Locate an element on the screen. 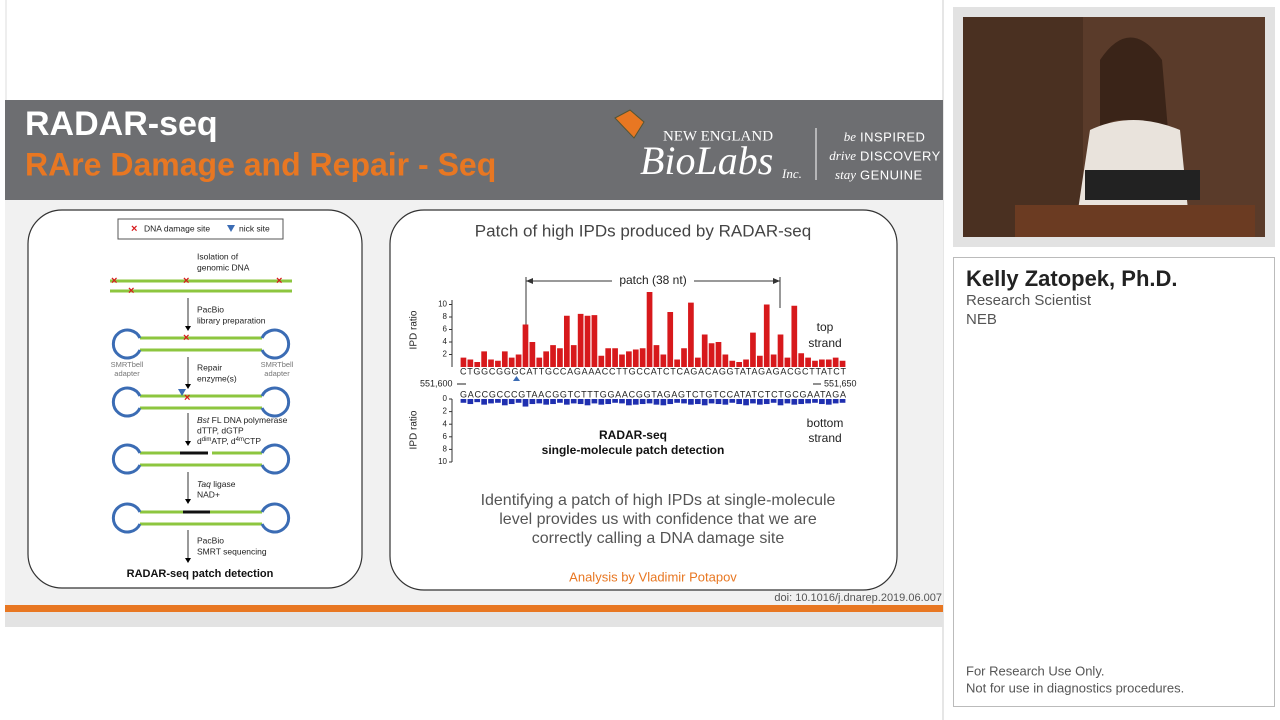 The image size is (1280, 720). step-text: NAD+ is located at coordinates (208, 494).